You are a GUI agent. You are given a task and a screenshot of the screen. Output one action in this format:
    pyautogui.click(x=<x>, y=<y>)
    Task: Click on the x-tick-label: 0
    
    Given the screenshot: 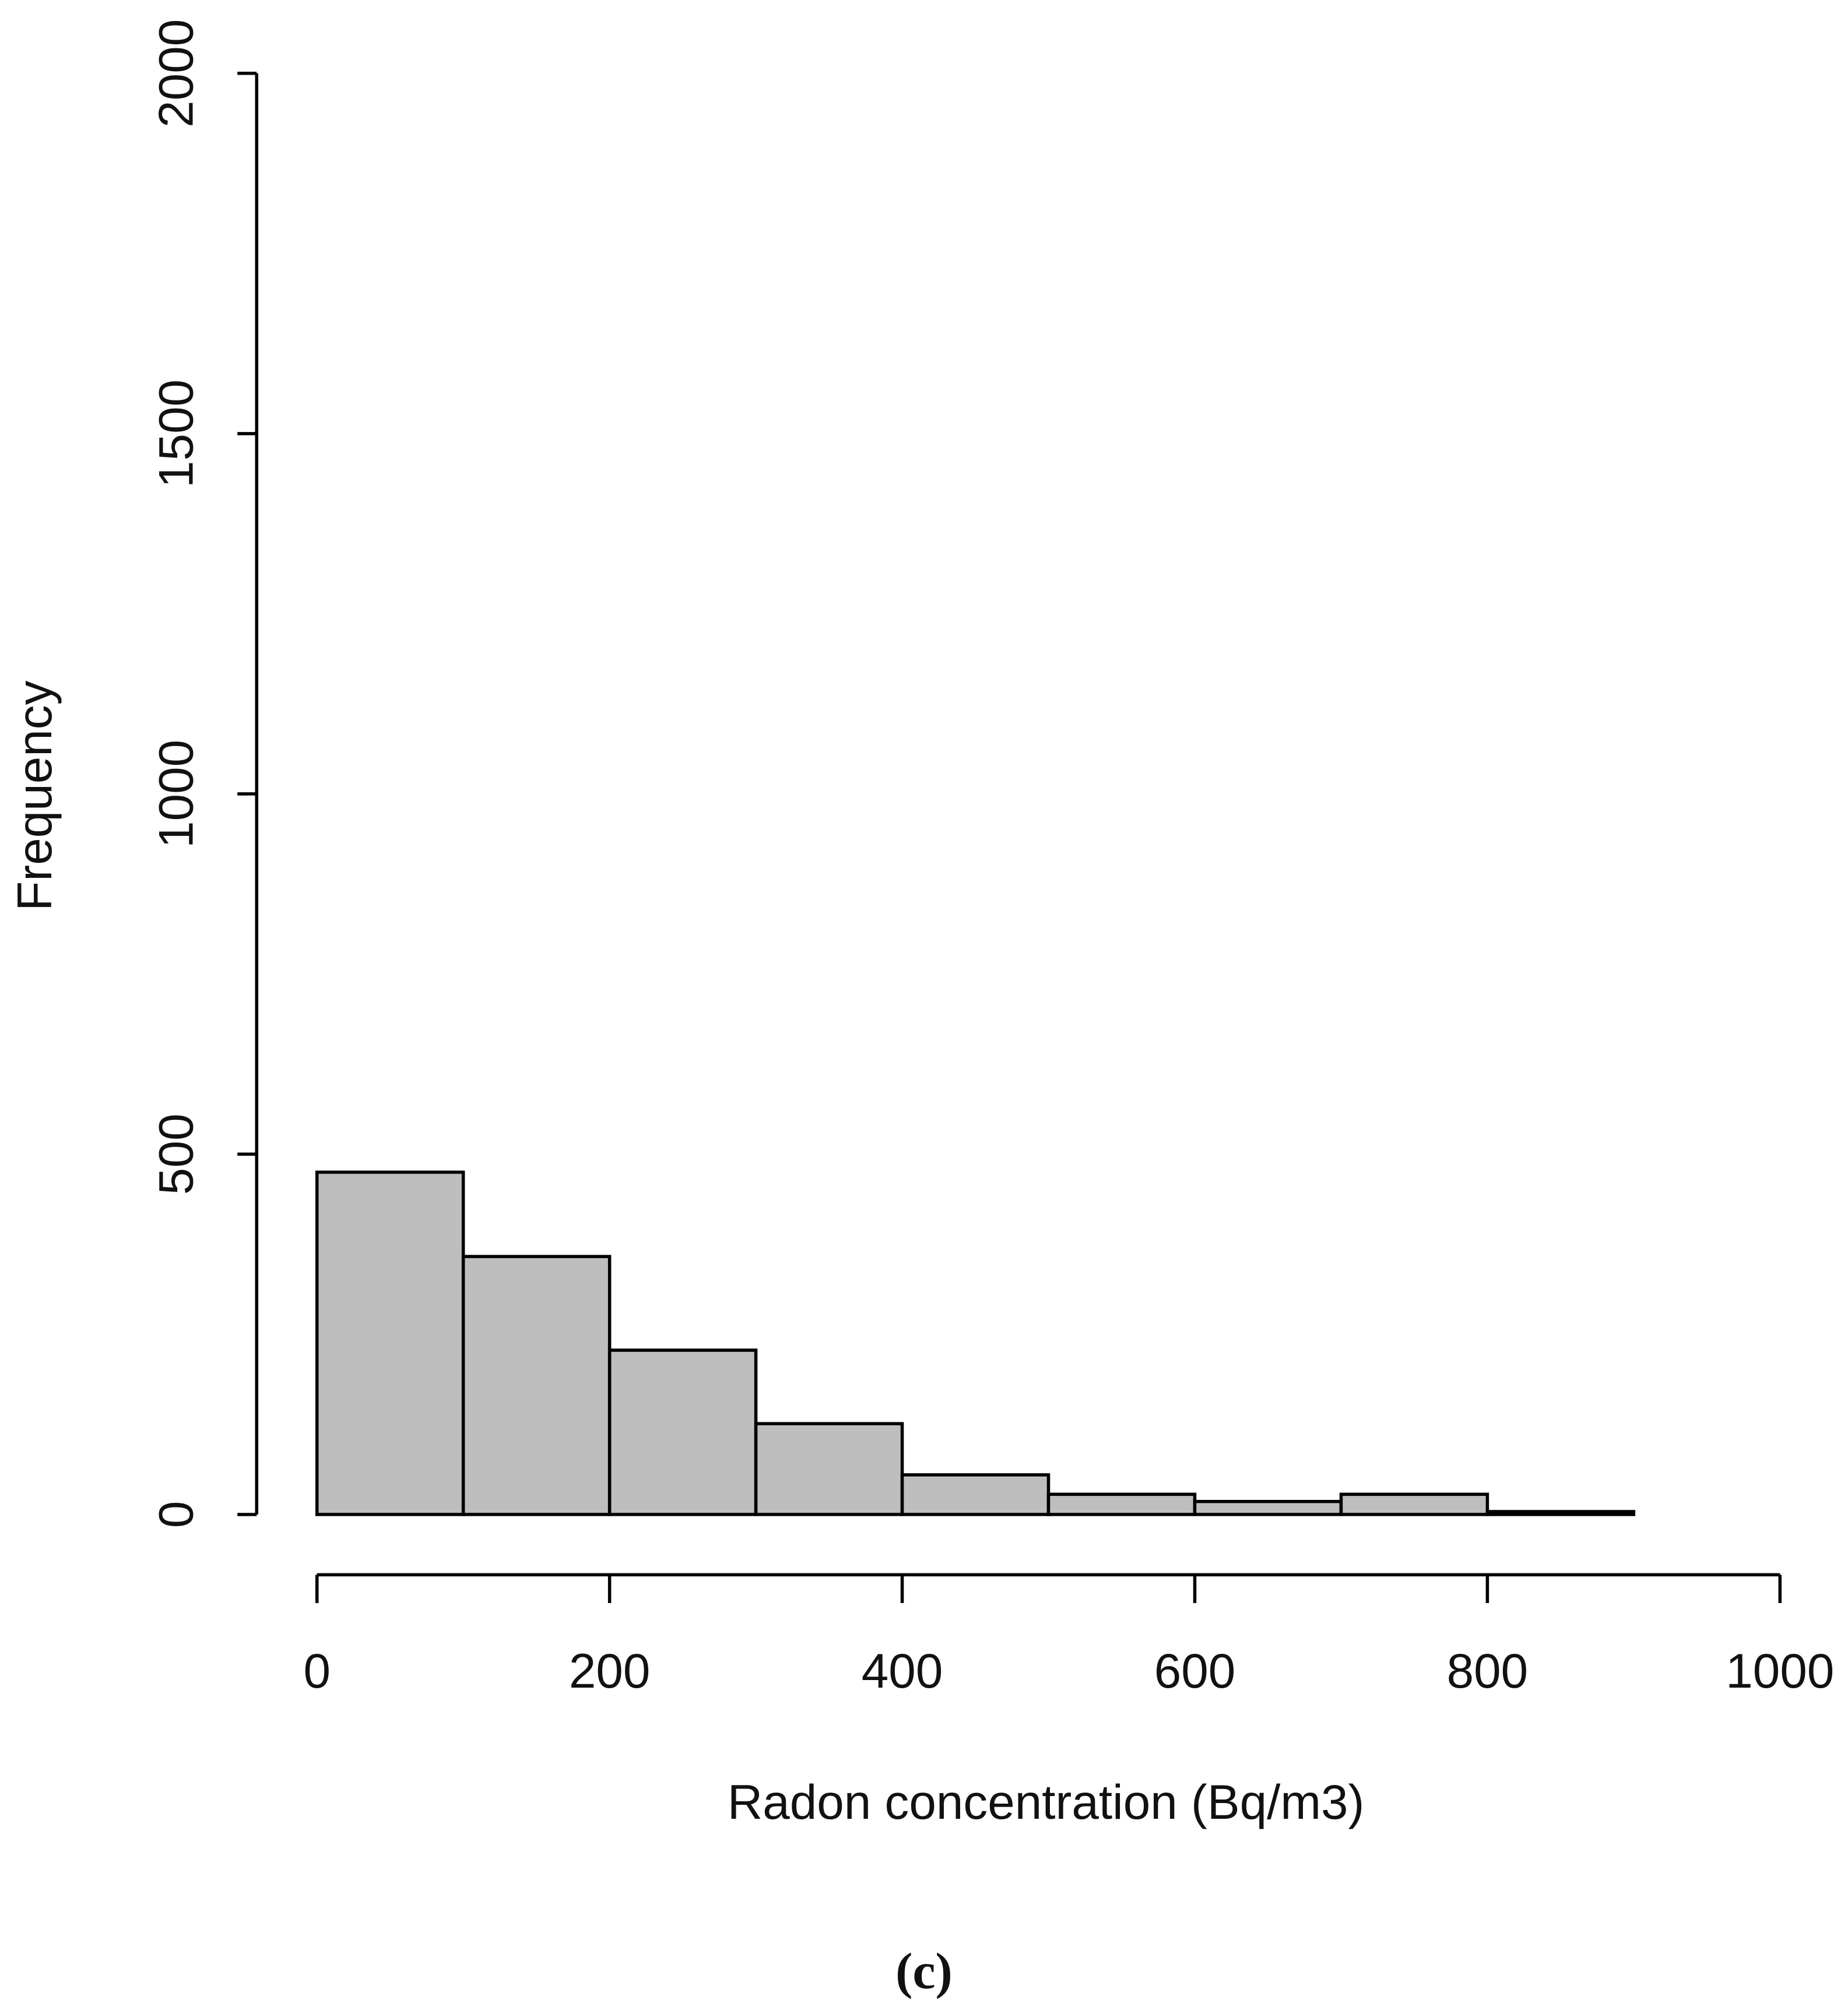 What is the action you would take?
    pyautogui.click(x=317, y=1670)
    